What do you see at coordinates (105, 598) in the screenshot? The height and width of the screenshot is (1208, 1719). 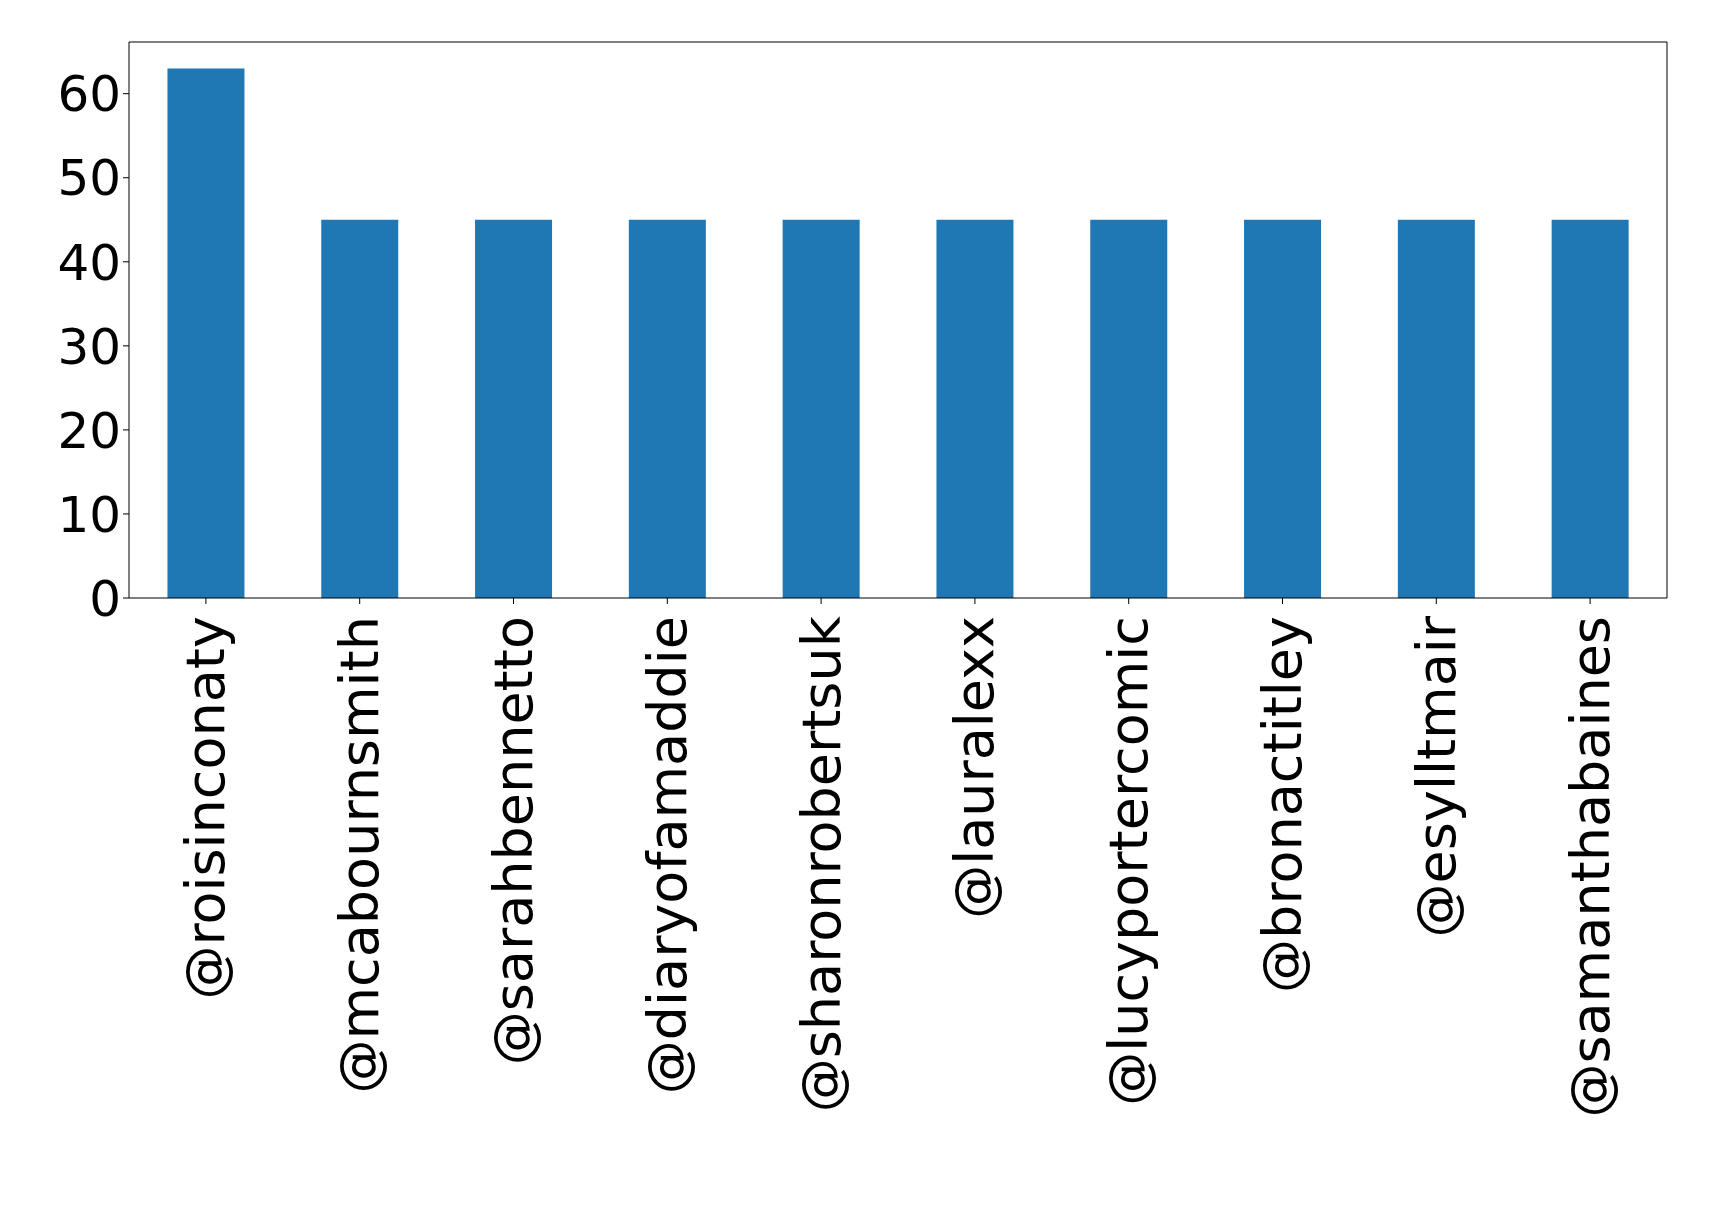 I see `y-tick-label: 0` at bounding box center [105, 598].